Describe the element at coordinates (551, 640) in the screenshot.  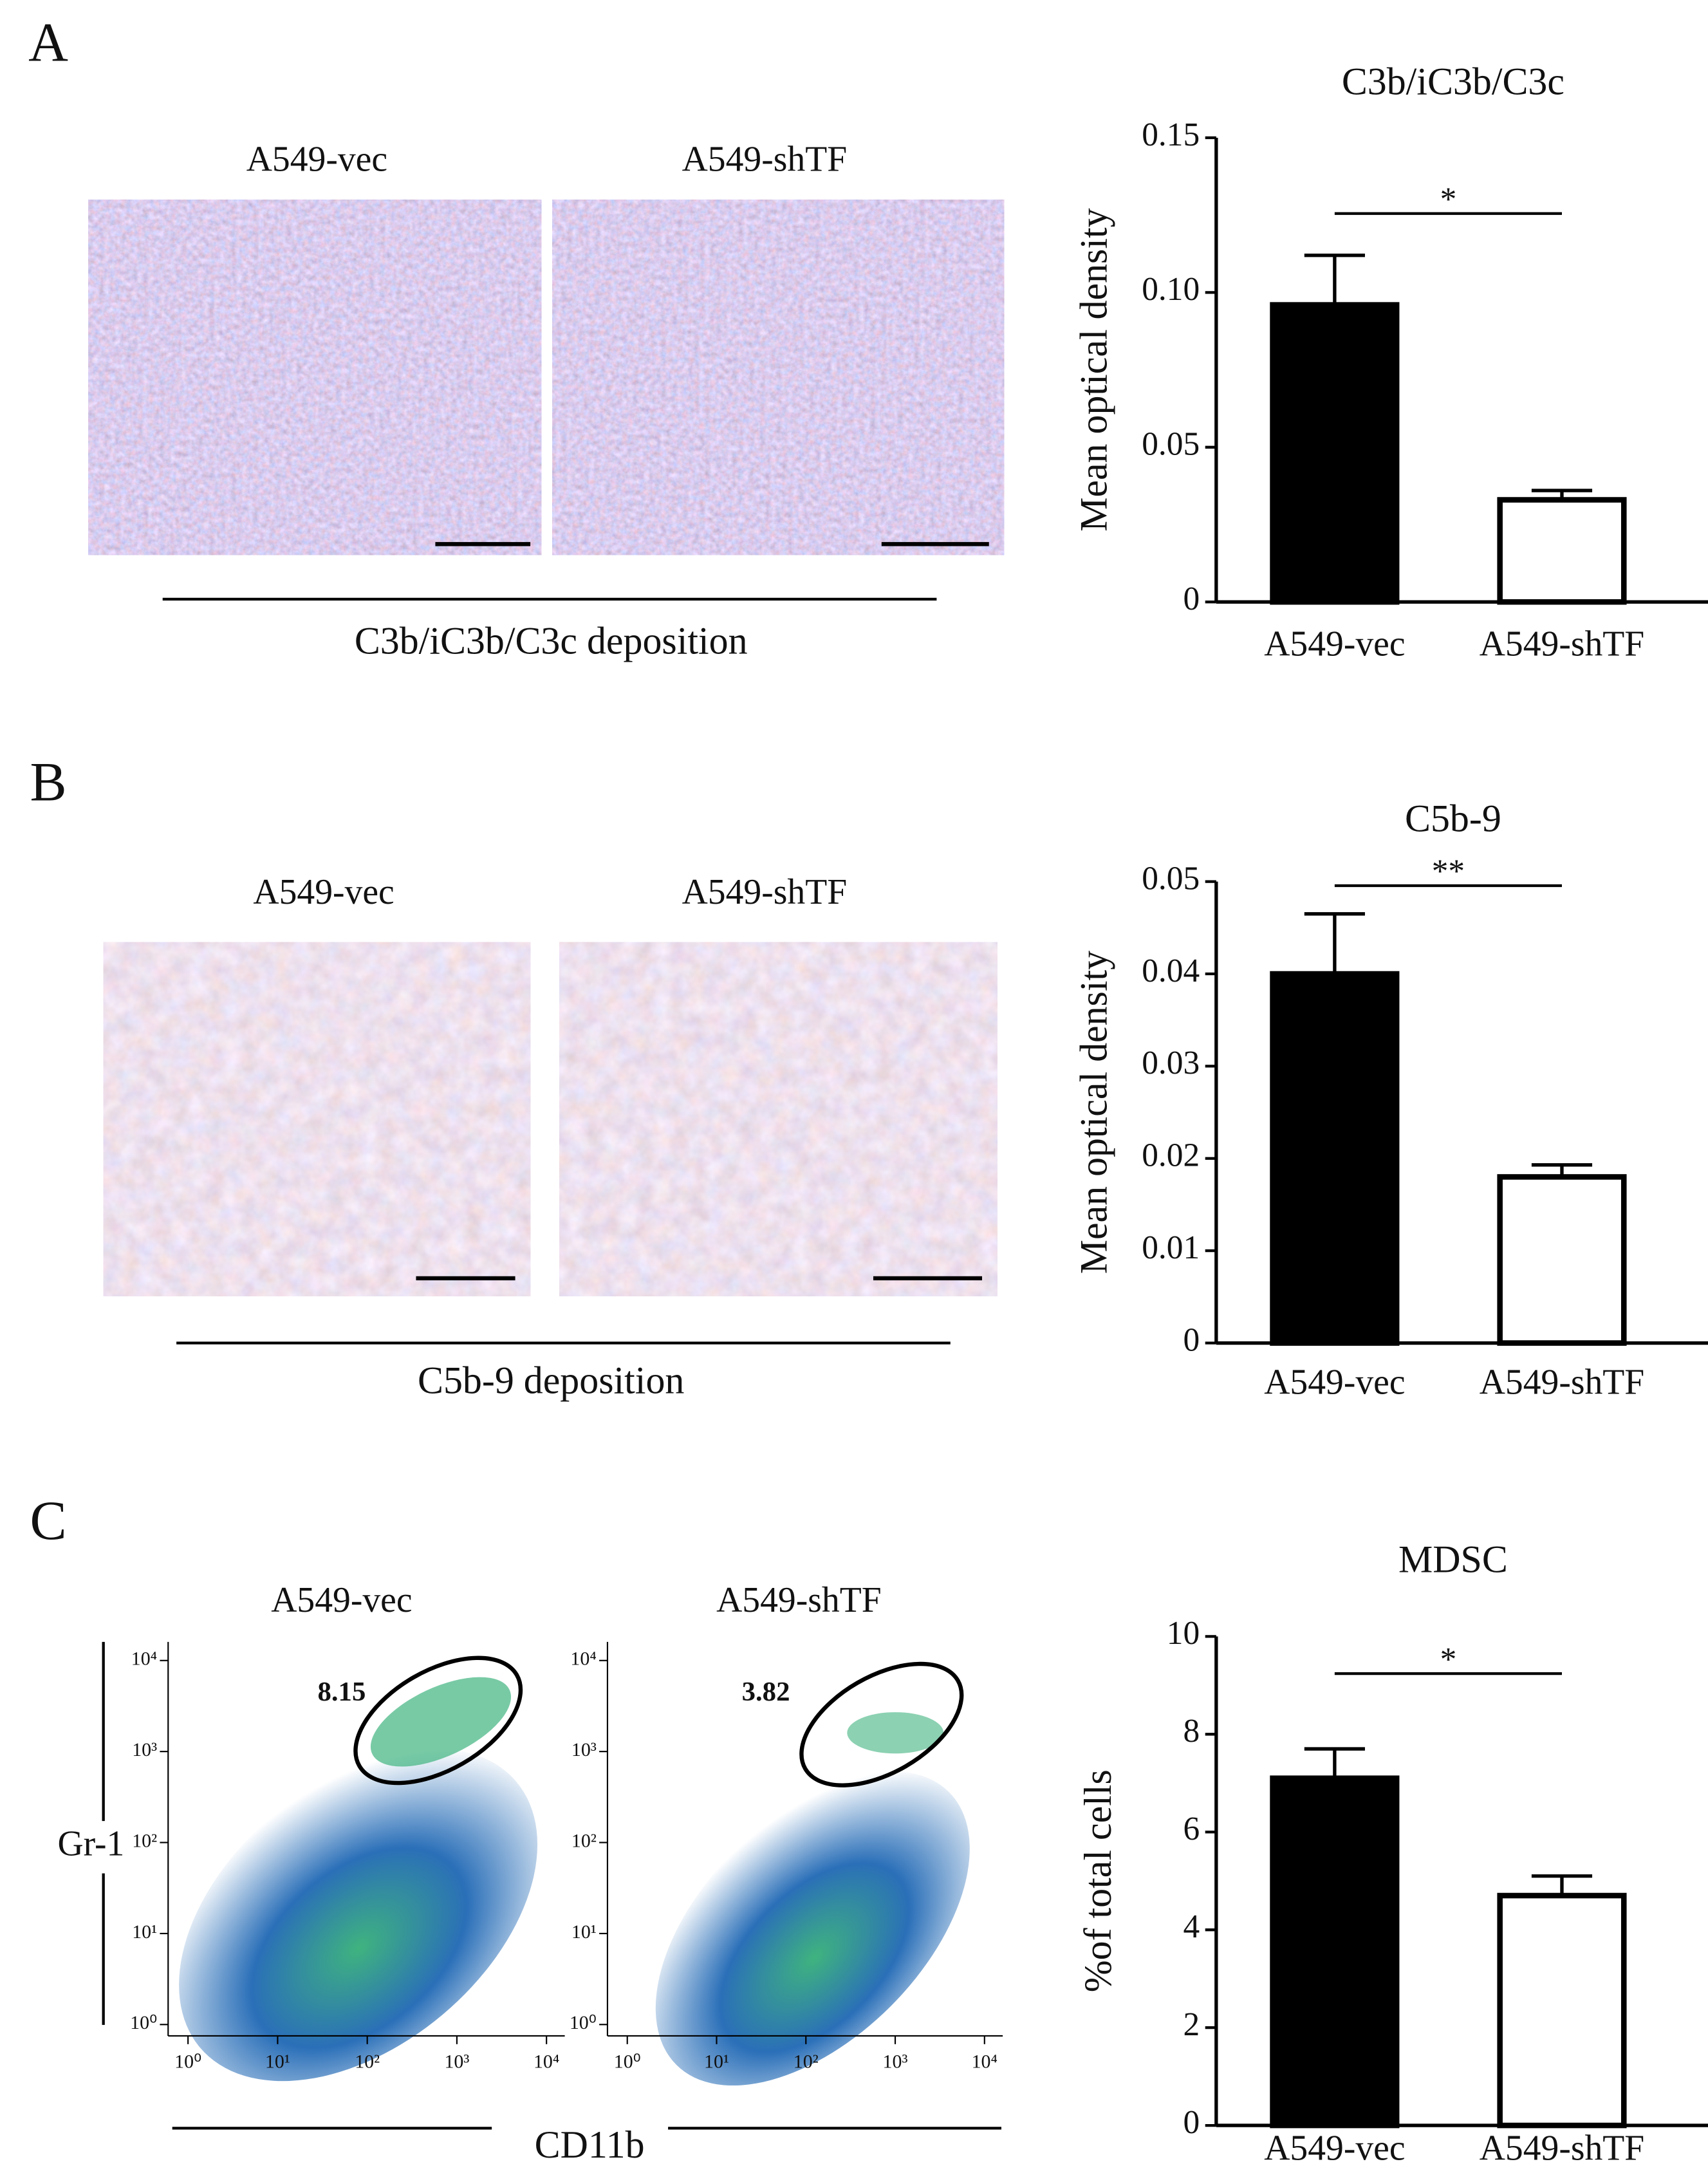
I see `caption: C3b/iC3b/C3c deposition` at that location.